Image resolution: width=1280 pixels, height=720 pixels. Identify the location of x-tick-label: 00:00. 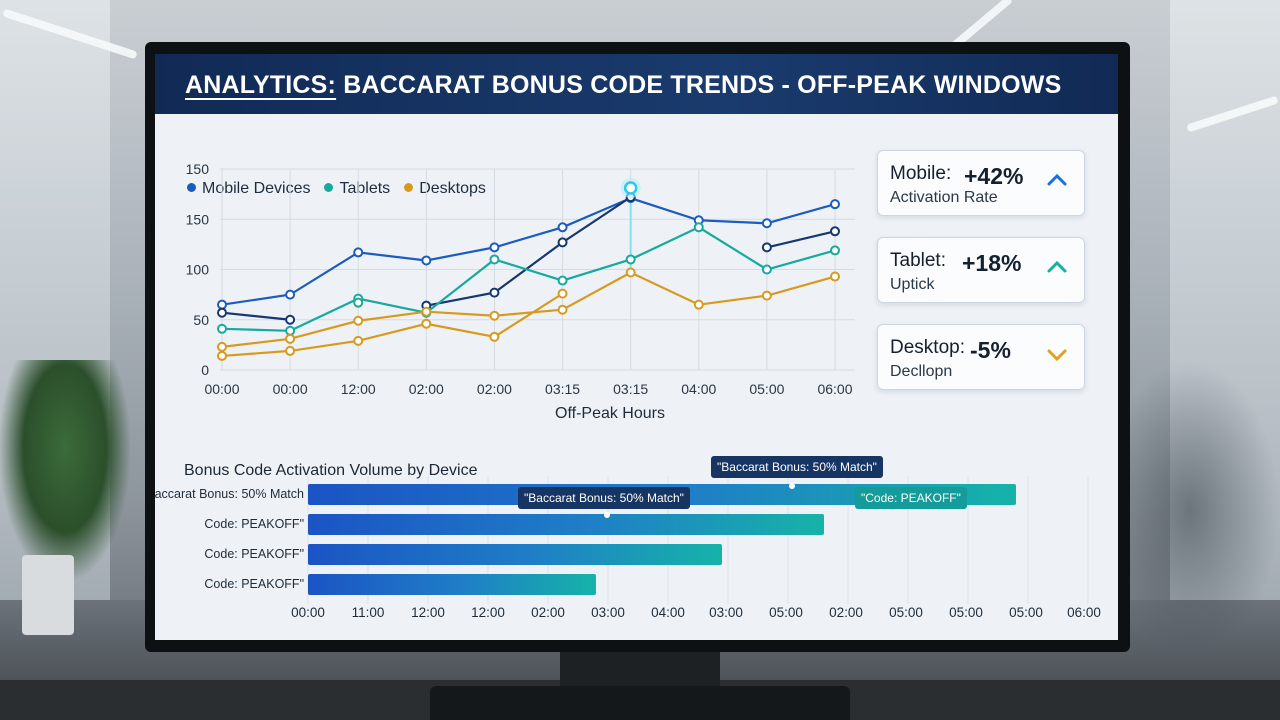
(290, 389).